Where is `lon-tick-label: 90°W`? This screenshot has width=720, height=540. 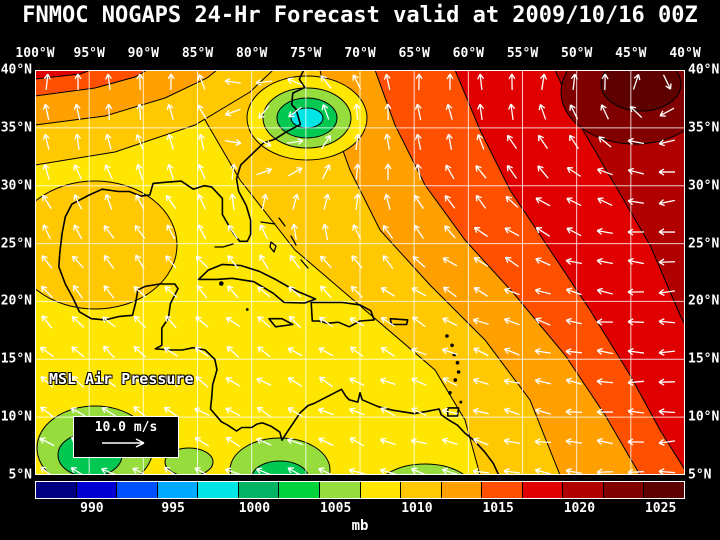
lon-tick-label: 90°W is located at coordinates (143, 53).